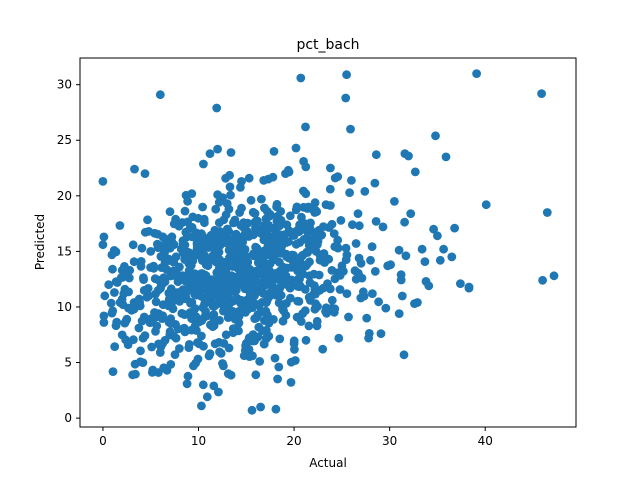  I want to click on y-tick-label: 25, so click(64, 140).